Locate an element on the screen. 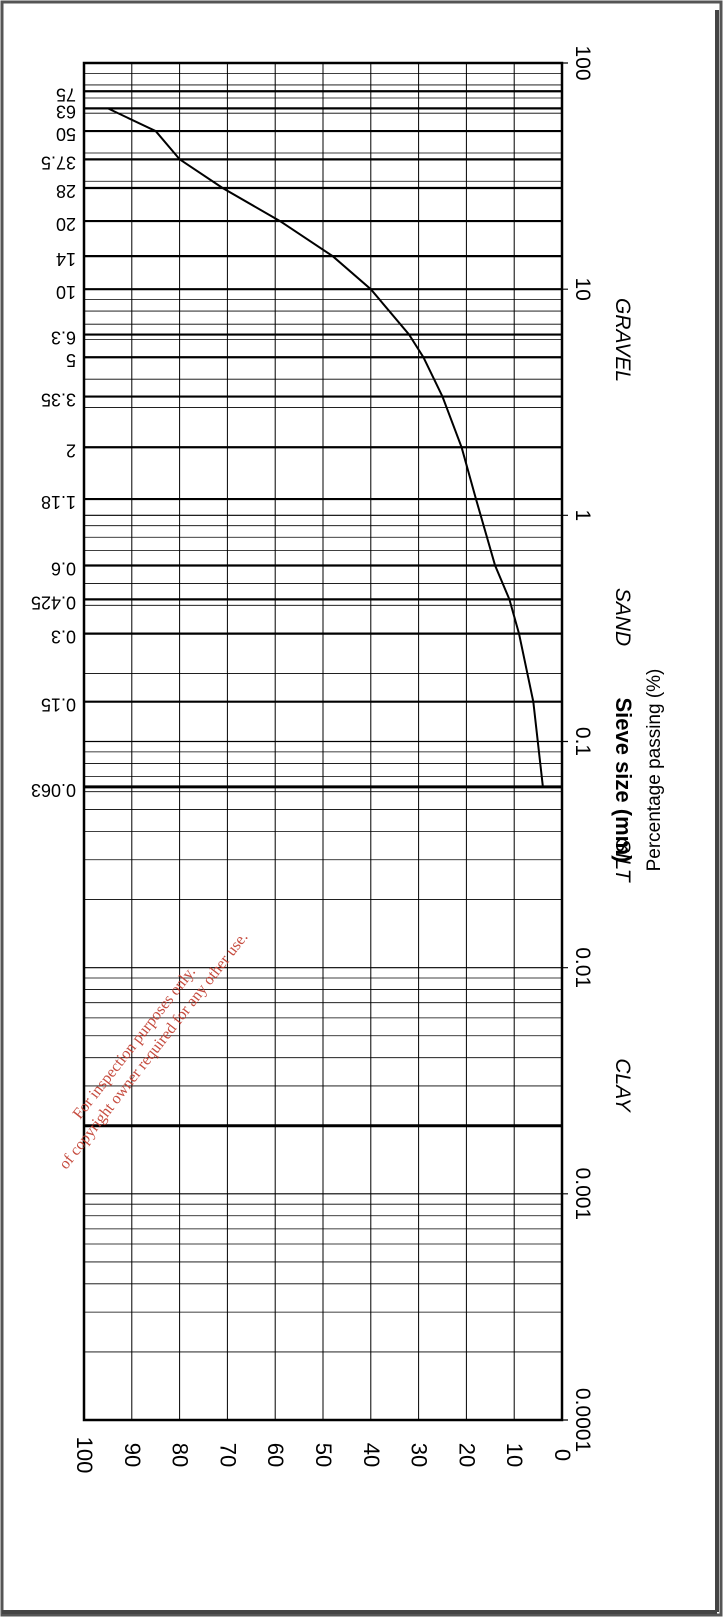 The image size is (723, 1622). y-tick-label: 0 is located at coordinates (562, 1455).